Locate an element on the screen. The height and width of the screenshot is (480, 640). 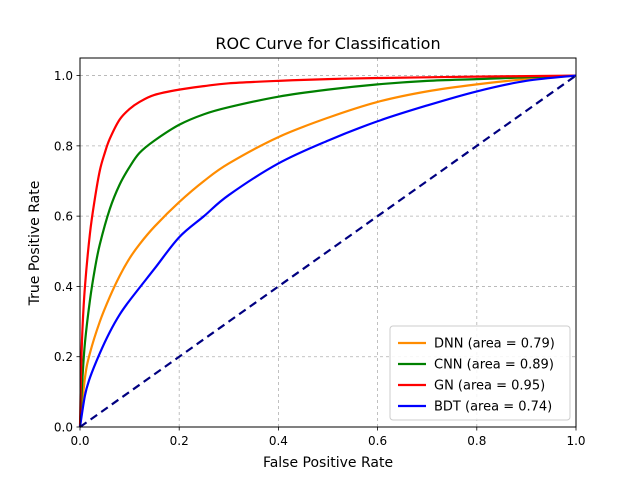
legend-box is located at coordinates (480, 373).